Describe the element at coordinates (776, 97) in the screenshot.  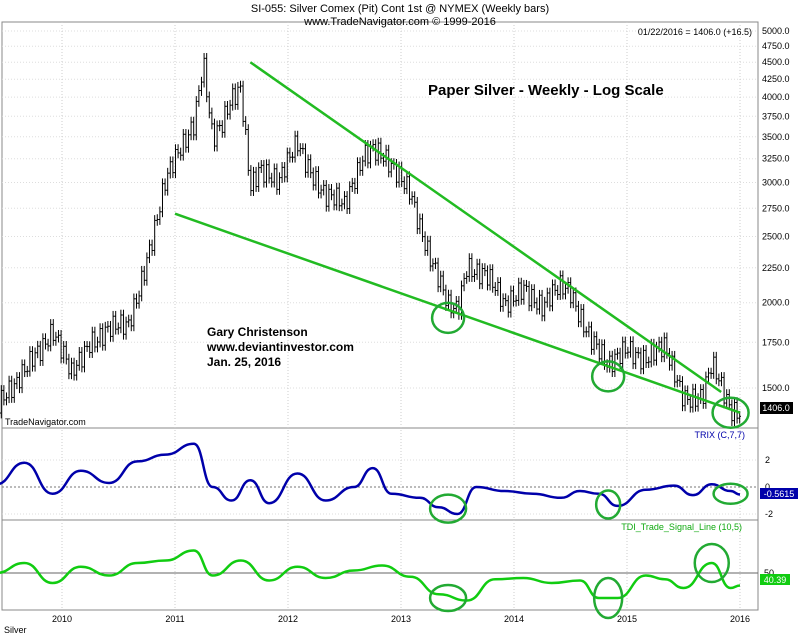
I see `price-y-tick-label: 4000.0` at that location.